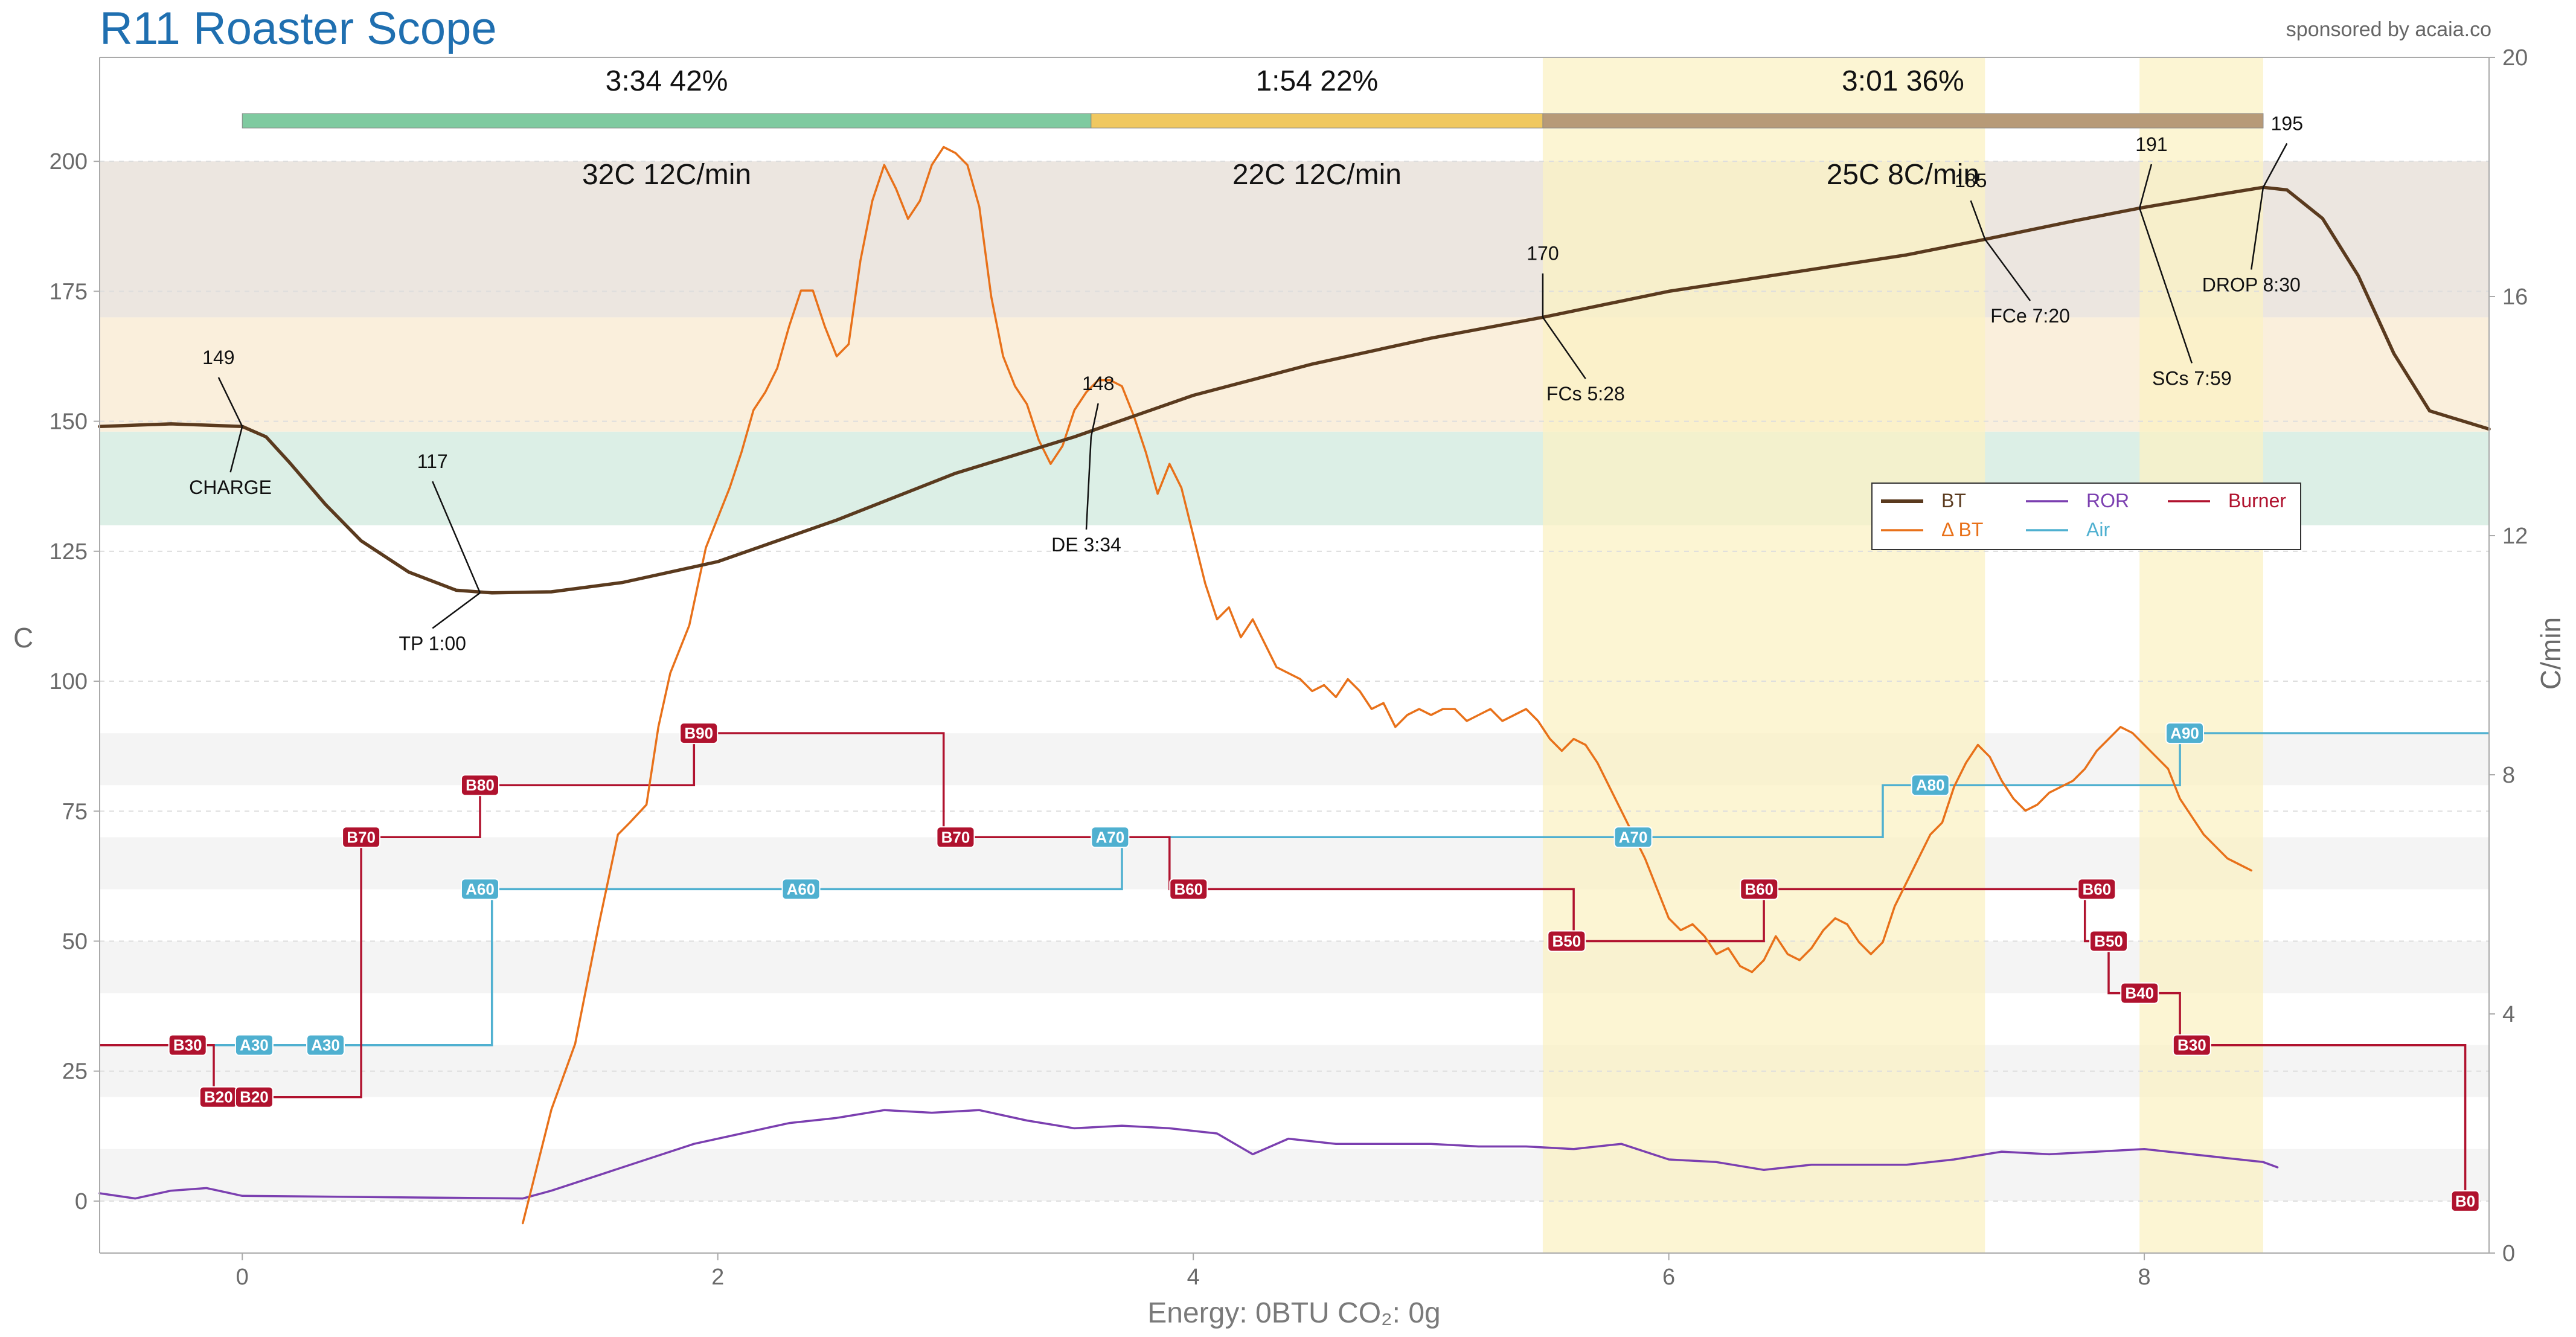  I want to click on annotation-value-tp: 117, so click(432, 461).